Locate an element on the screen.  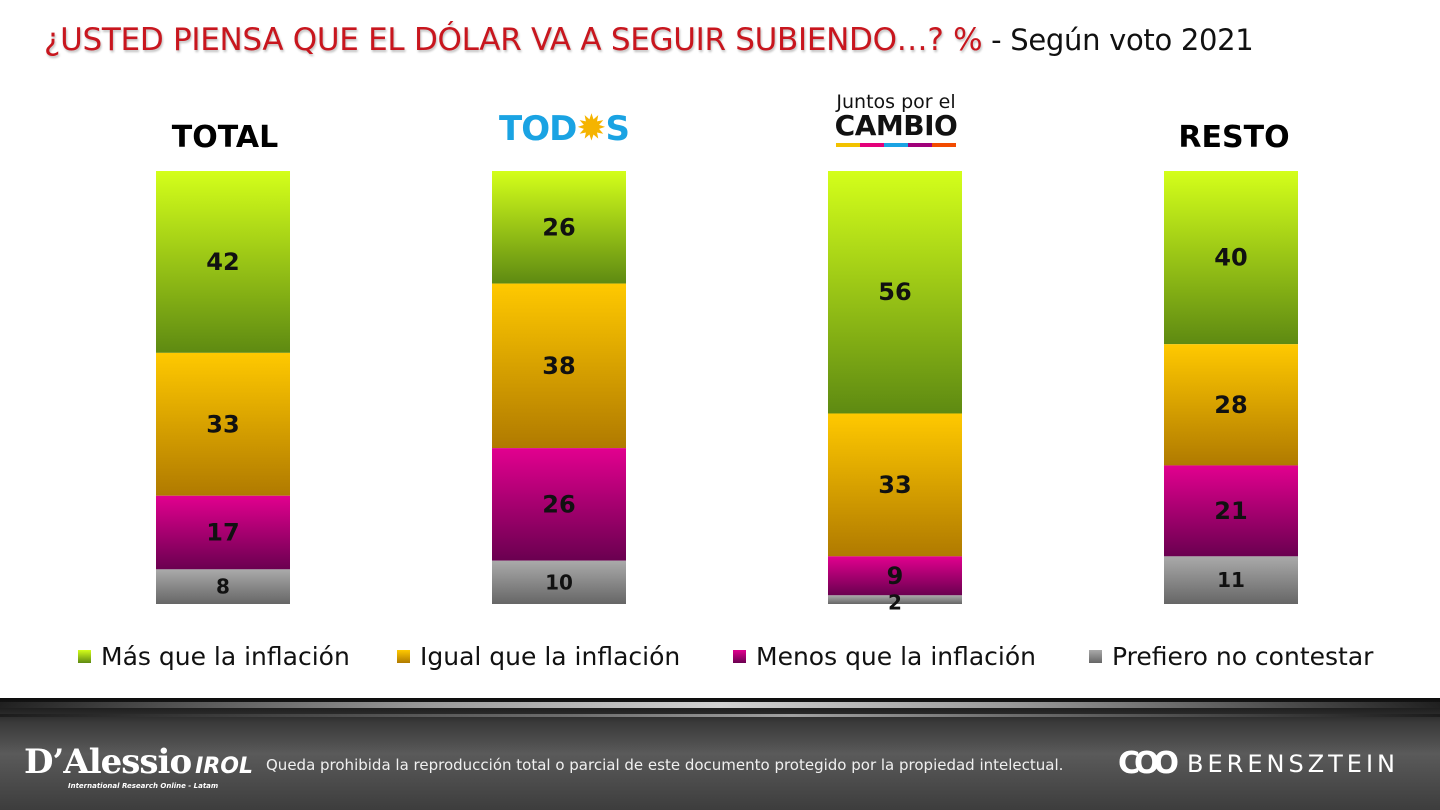
legend-item-mas: Más que la inflación is located at coordinates (214, 656).